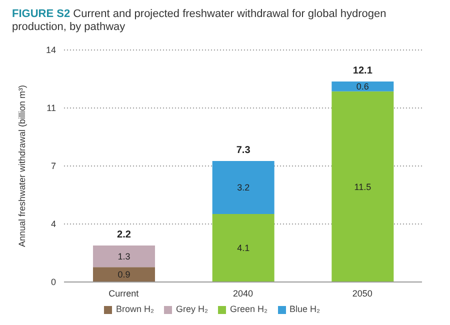 The height and width of the screenshot is (325, 450). What do you see at coordinates (51, 108) in the screenshot?
I see `y-tick-label: 11` at bounding box center [51, 108].